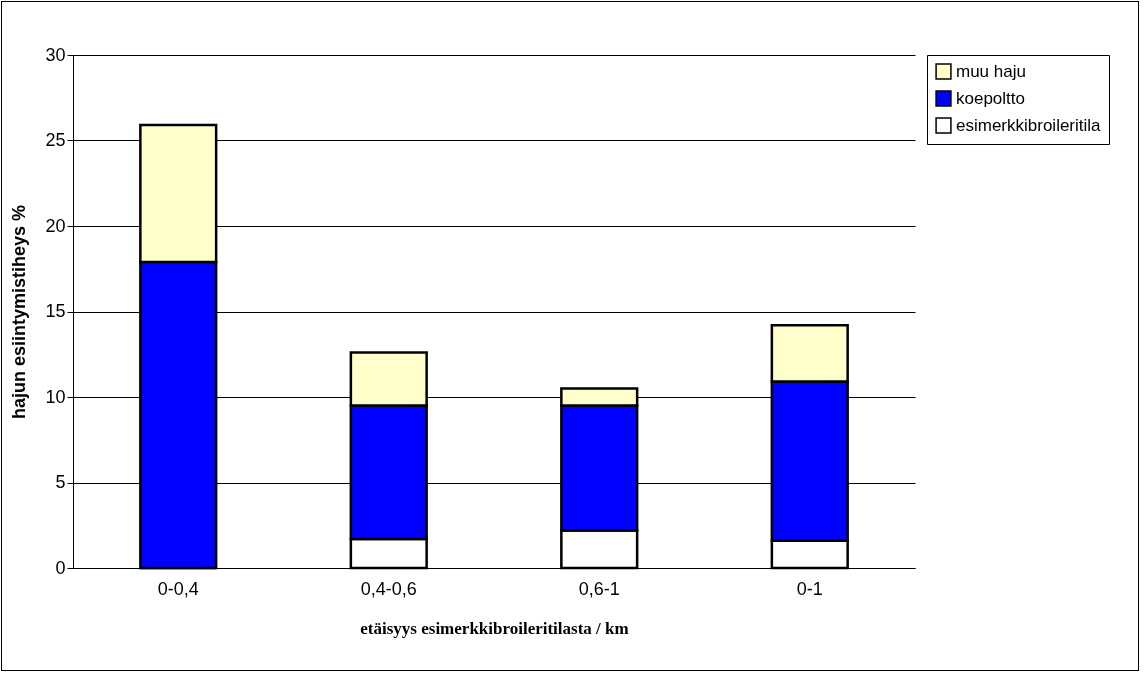 This screenshot has height=679, width=1146. I want to click on y-tick-label: 30, so click(55, 54).